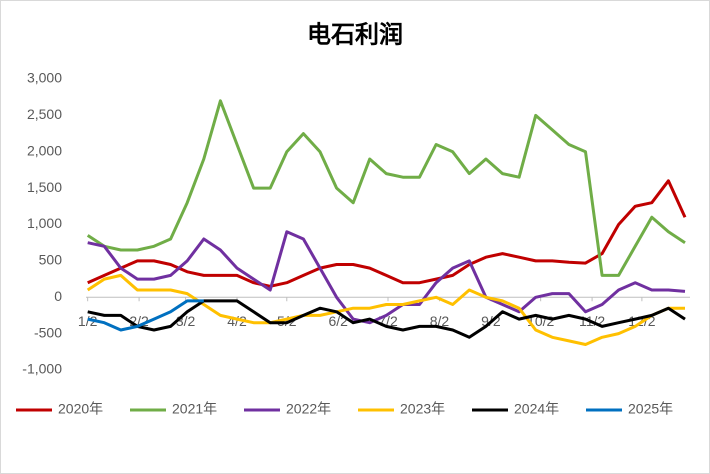  I want to click on y-tick-label: 2,500, so click(44, 114).